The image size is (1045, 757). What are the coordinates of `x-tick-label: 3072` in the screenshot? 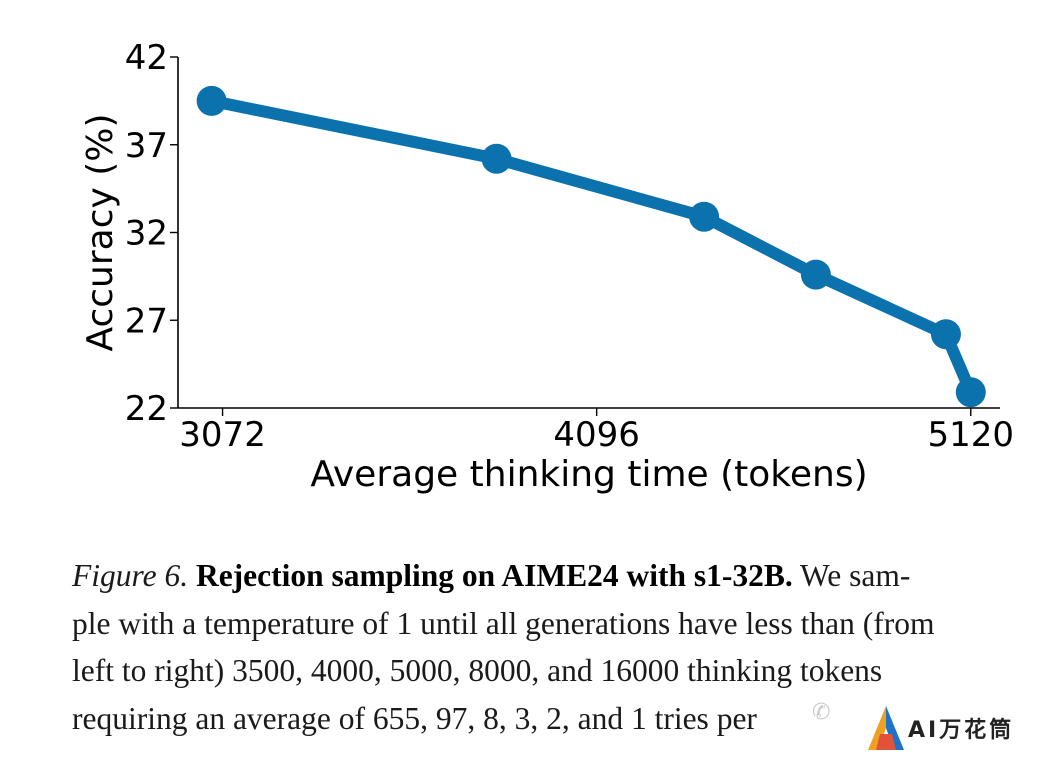 It's located at (222, 435).